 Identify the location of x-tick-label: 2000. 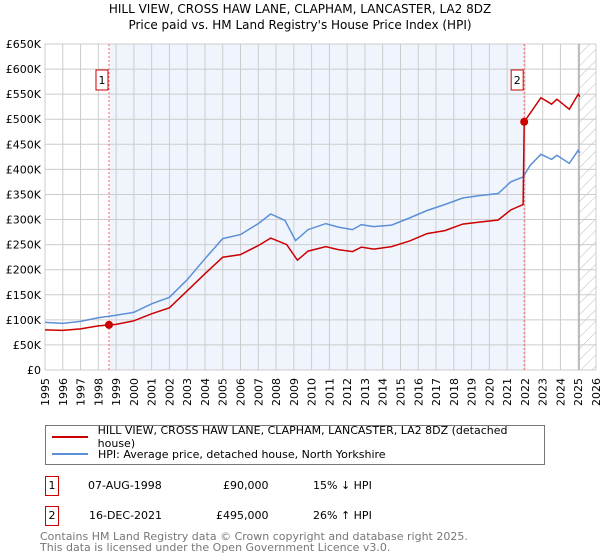
(134, 392).